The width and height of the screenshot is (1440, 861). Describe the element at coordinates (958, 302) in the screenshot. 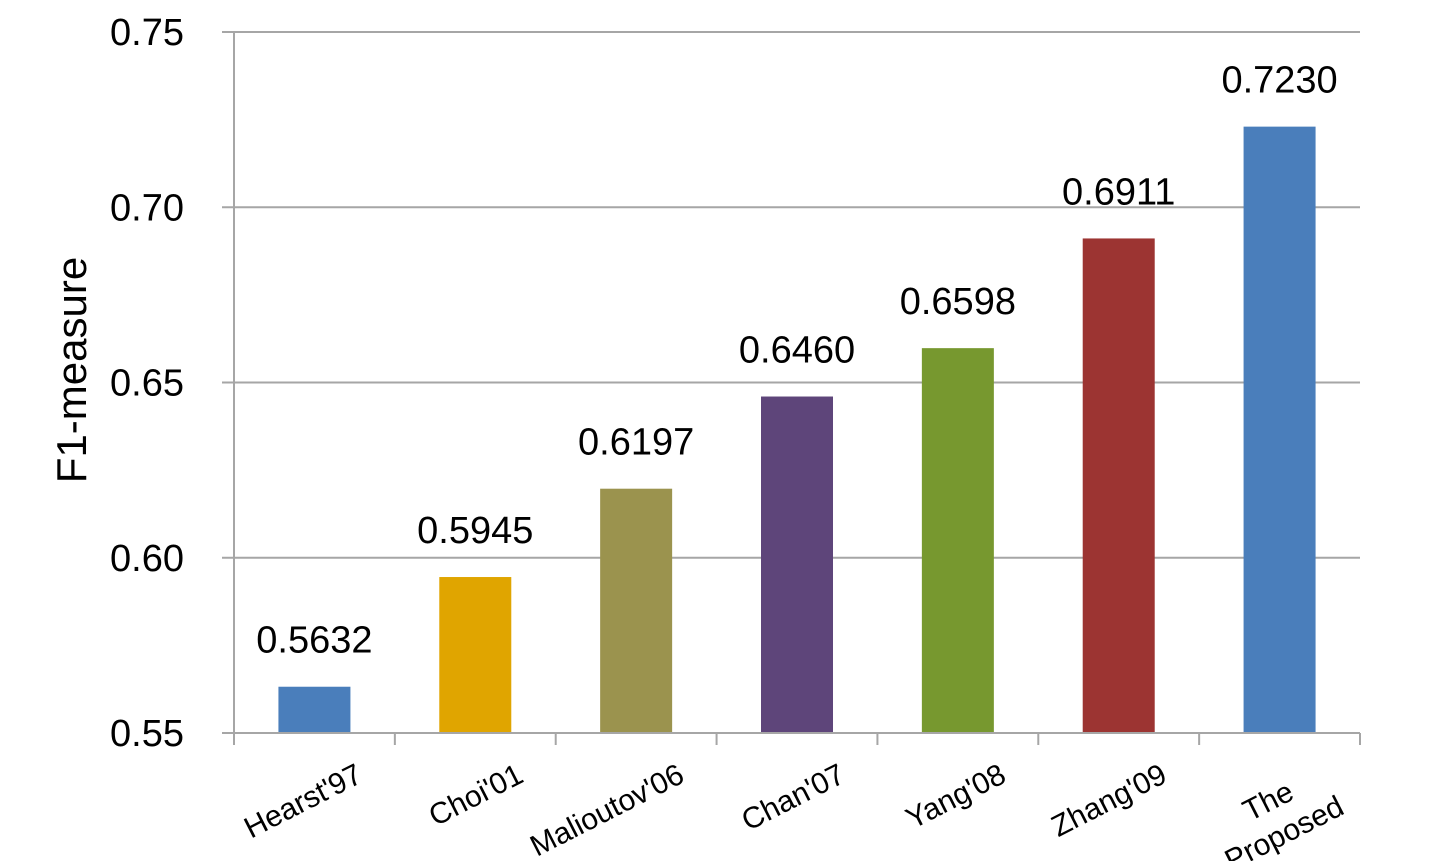

I see `data-label: 0.6598` at that location.